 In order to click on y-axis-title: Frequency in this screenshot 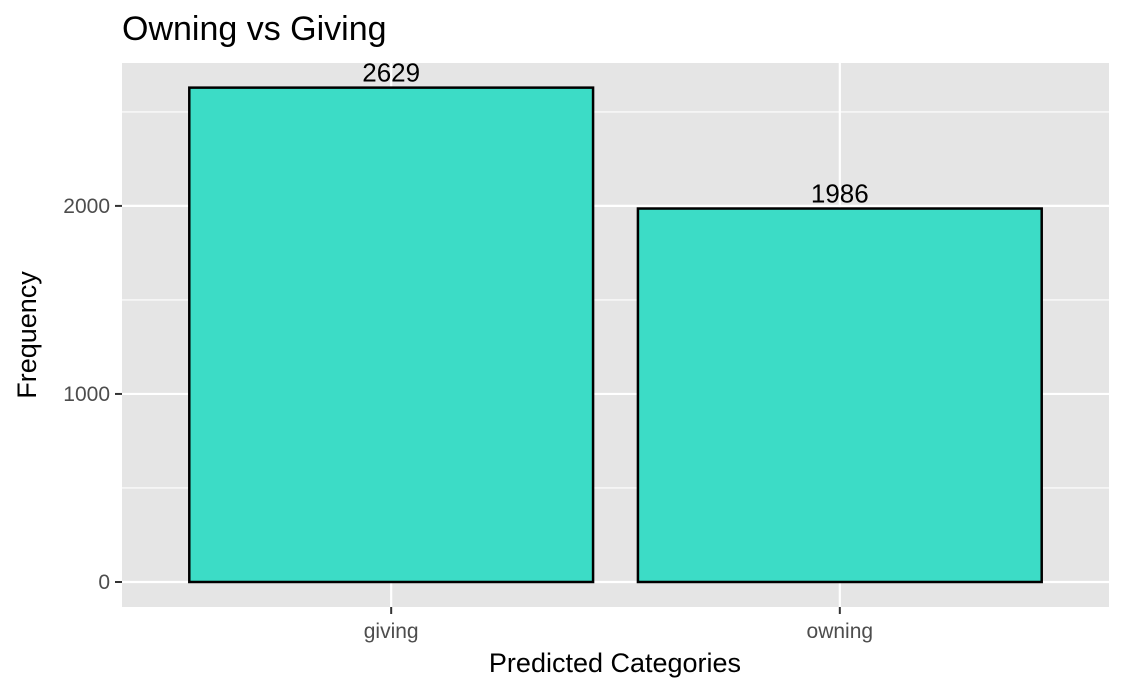, I will do `click(27, 335)`.